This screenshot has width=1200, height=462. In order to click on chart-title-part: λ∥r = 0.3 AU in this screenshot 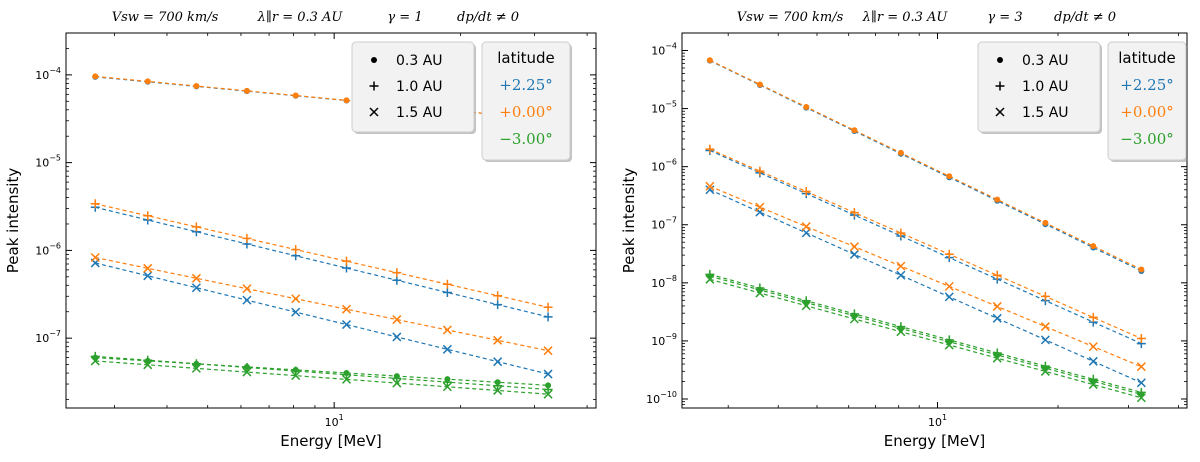, I will do `click(905, 17)`.